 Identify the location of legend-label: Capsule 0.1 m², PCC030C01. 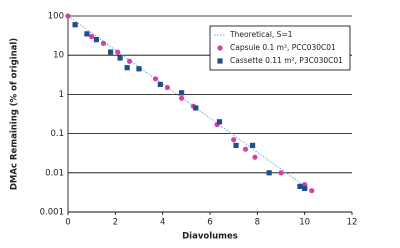
(283, 47).